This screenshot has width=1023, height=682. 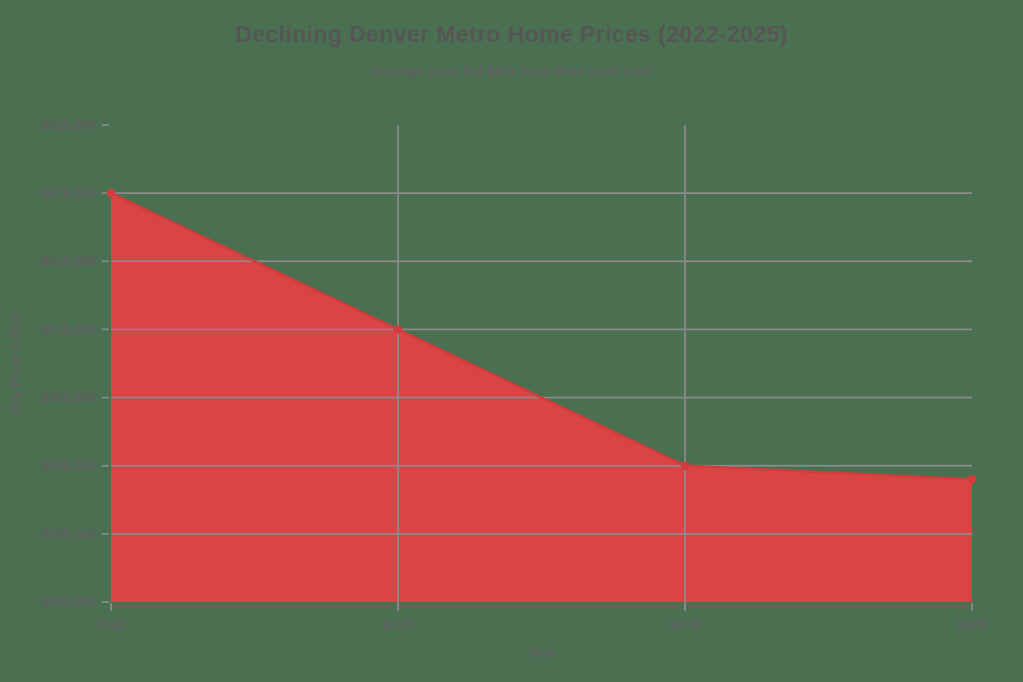 I want to click on y-axis-title: Avg Price (USD), so click(x=15, y=364).